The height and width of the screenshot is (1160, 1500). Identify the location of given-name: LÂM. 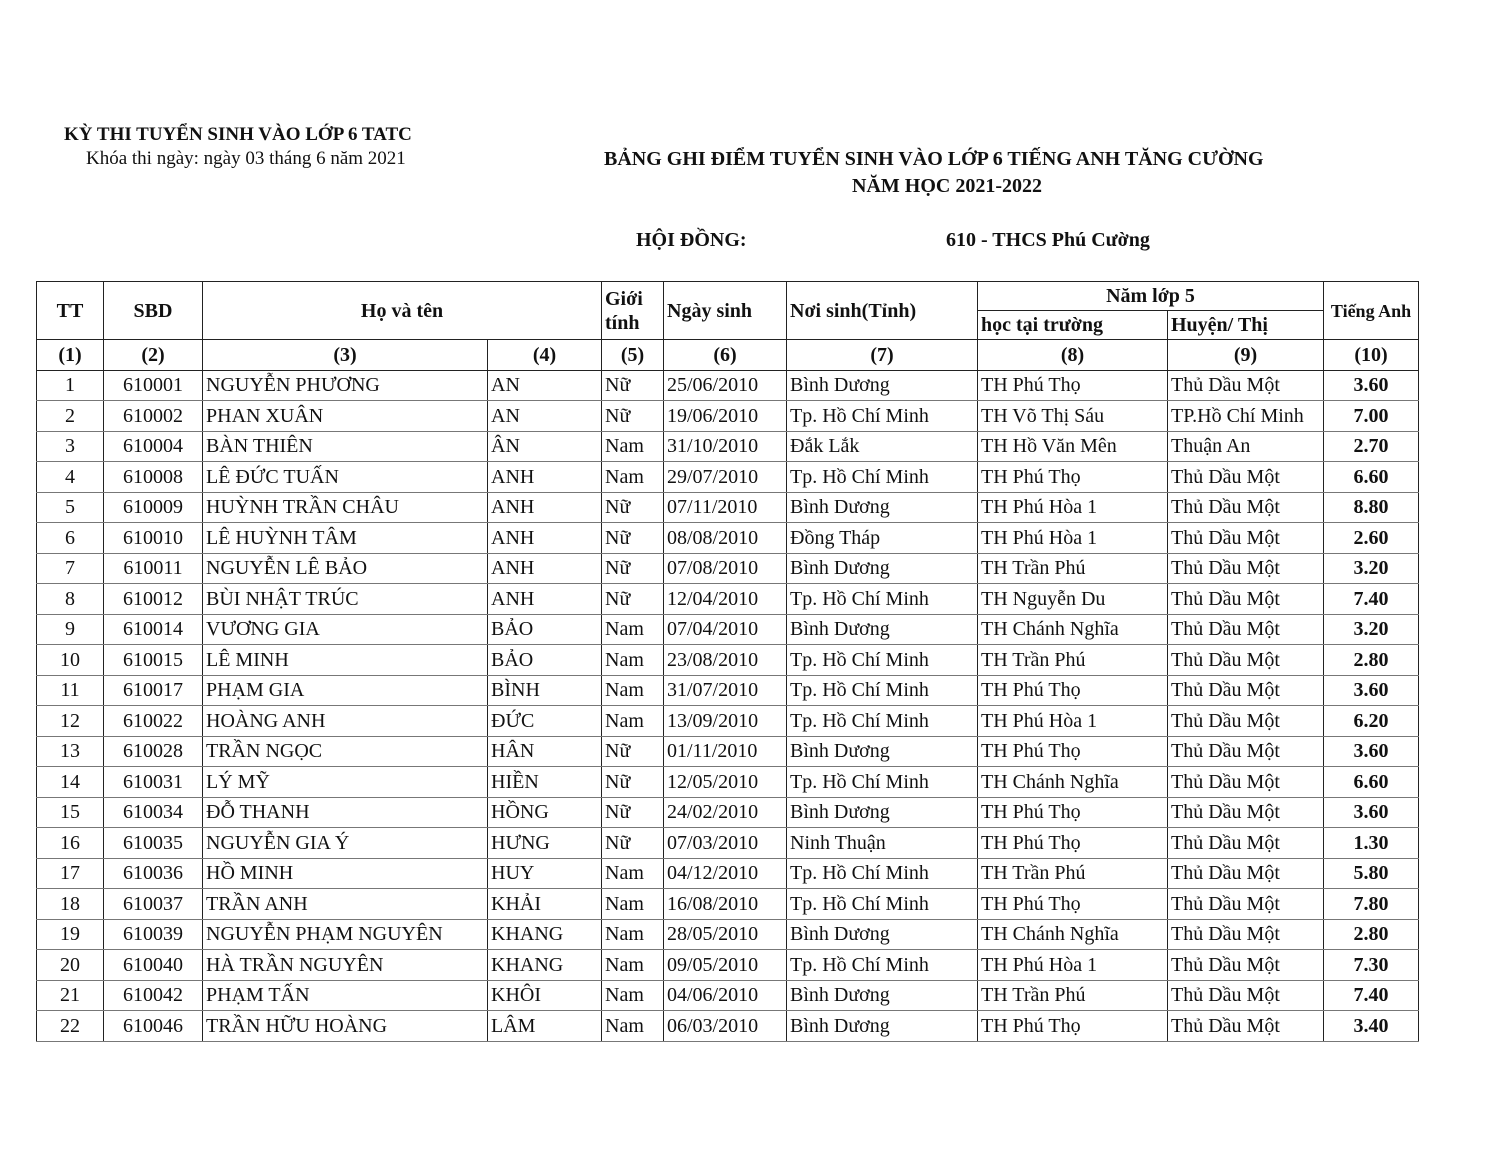
(544, 1026).